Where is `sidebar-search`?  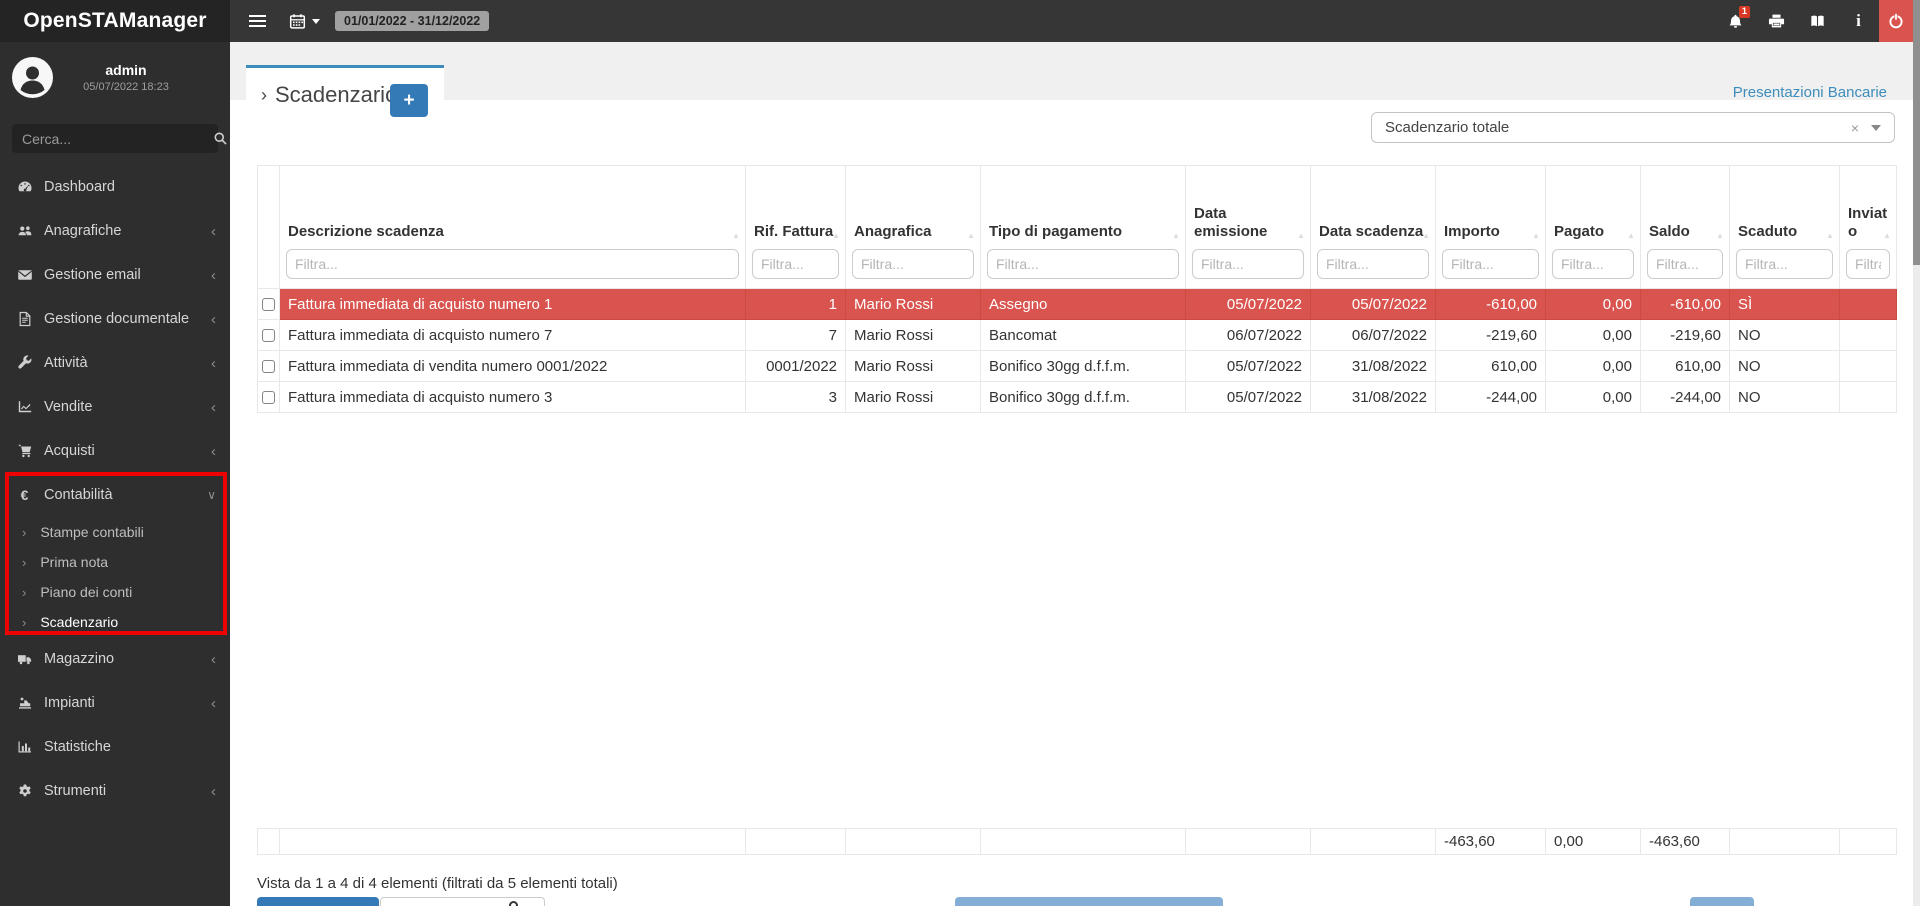
sidebar-search is located at coordinates (119, 138).